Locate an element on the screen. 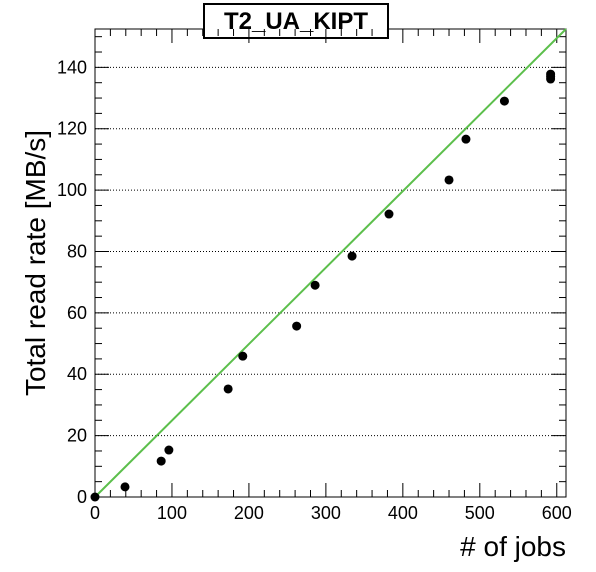  x-tick-label: 600 is located at coordinates (557, 513).